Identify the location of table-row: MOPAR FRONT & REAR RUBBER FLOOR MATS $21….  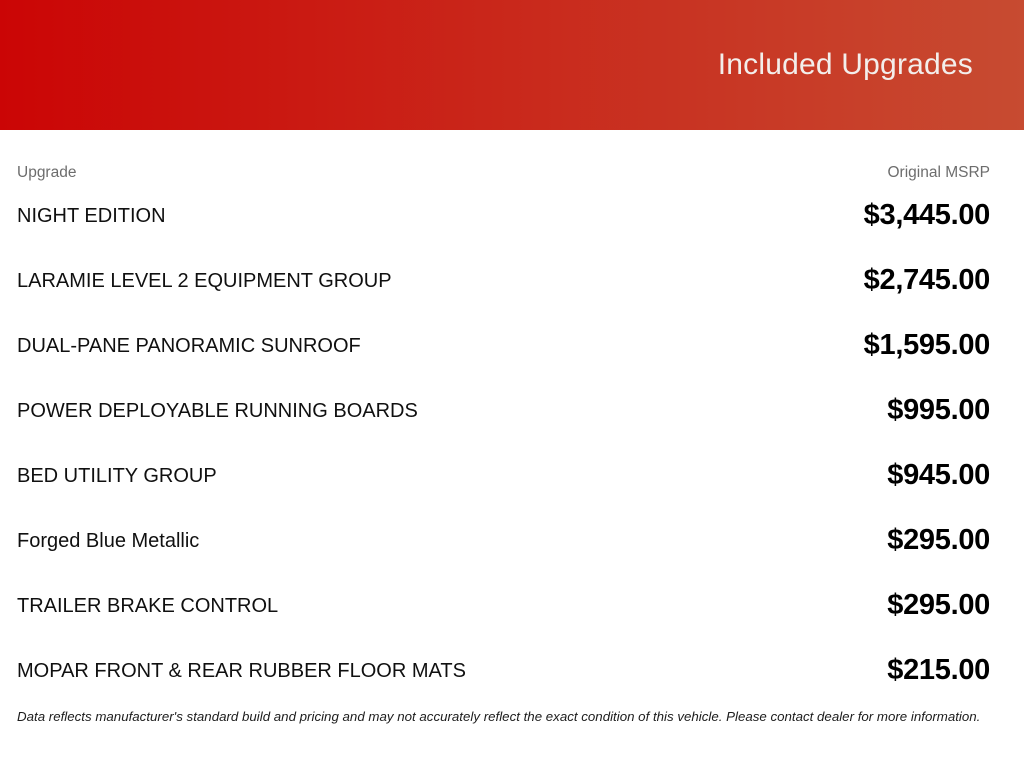
(503, 670).